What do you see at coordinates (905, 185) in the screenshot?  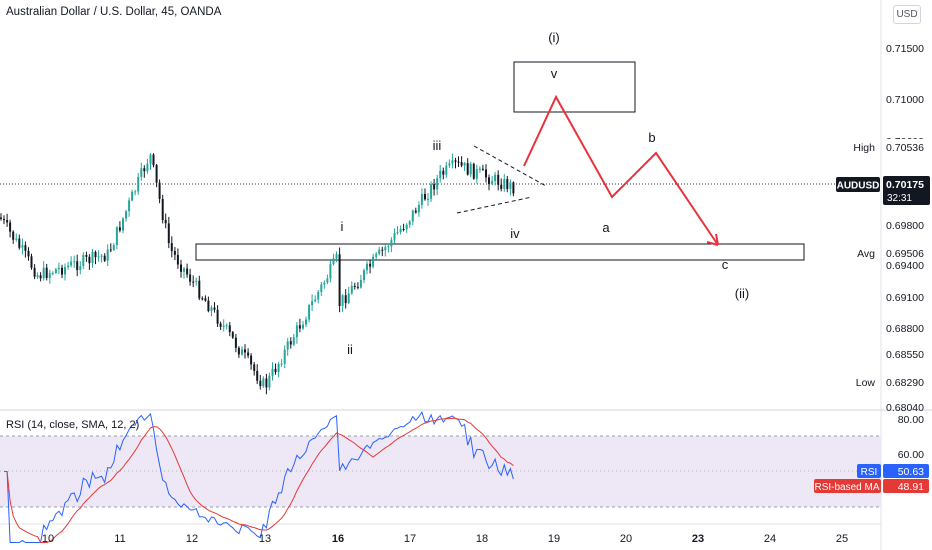 I see `current-price-value: 0.70175` at bounding box center [905, 185].